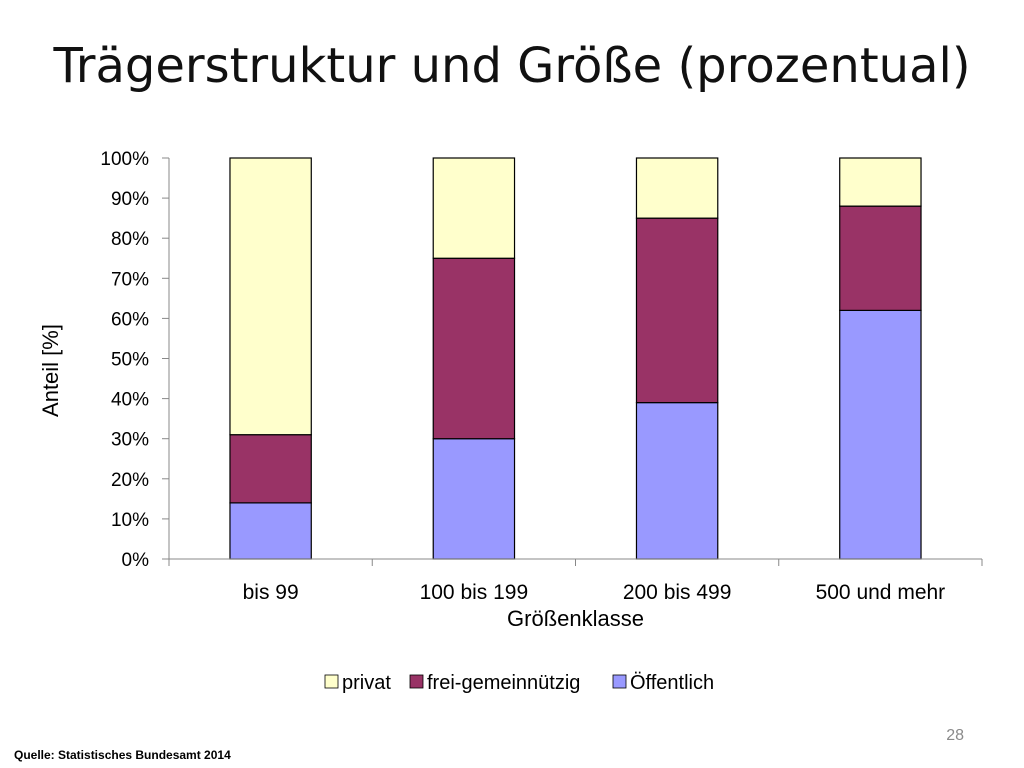 This screenshot has width=1024, height=768. What do you see at coordinates (474, 348) in the screenshot?
I see `bar-segment-frei-gemeinnützig-2` at bounding box center [474, 348].